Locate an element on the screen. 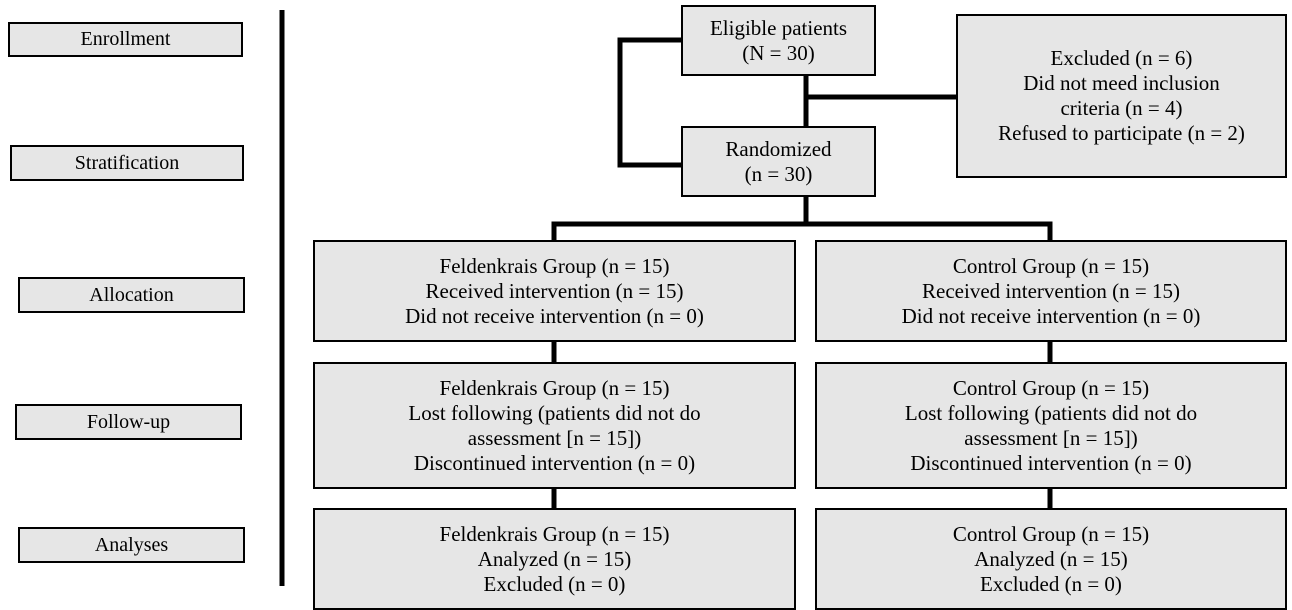 The image size is (1292, 610). box-text: Did not meed inclusion is located at coordinates (1121, 83).